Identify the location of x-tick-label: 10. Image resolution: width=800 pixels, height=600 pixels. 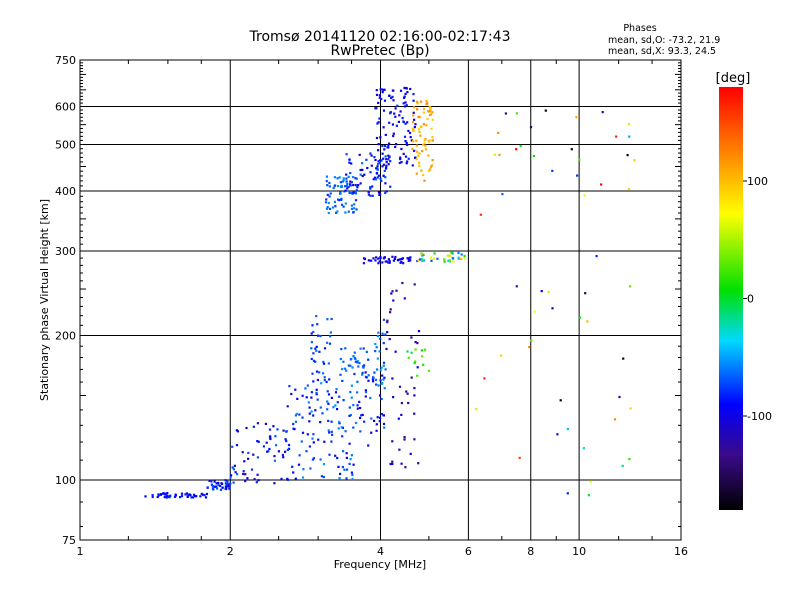
(579, 551).